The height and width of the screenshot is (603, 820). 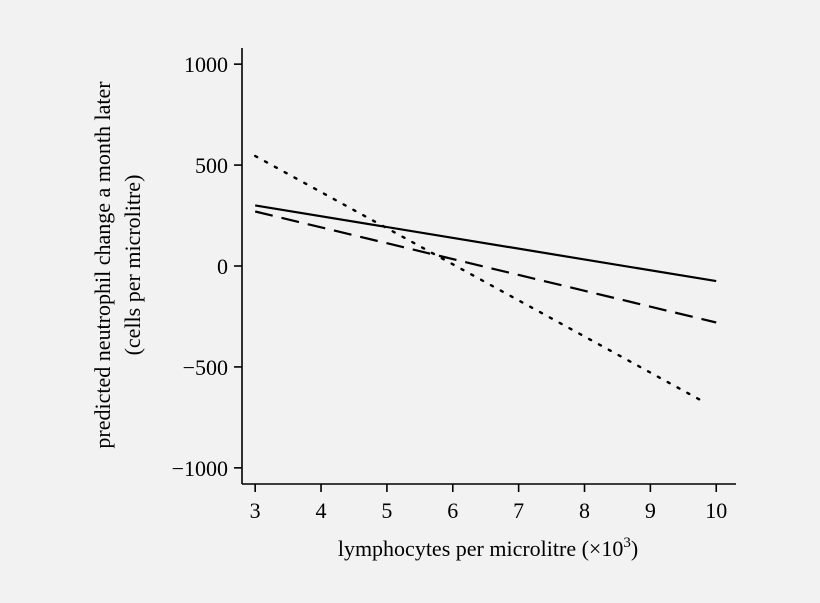 I want to click on y-tick-label: −1000, so click(x=200, y=468).